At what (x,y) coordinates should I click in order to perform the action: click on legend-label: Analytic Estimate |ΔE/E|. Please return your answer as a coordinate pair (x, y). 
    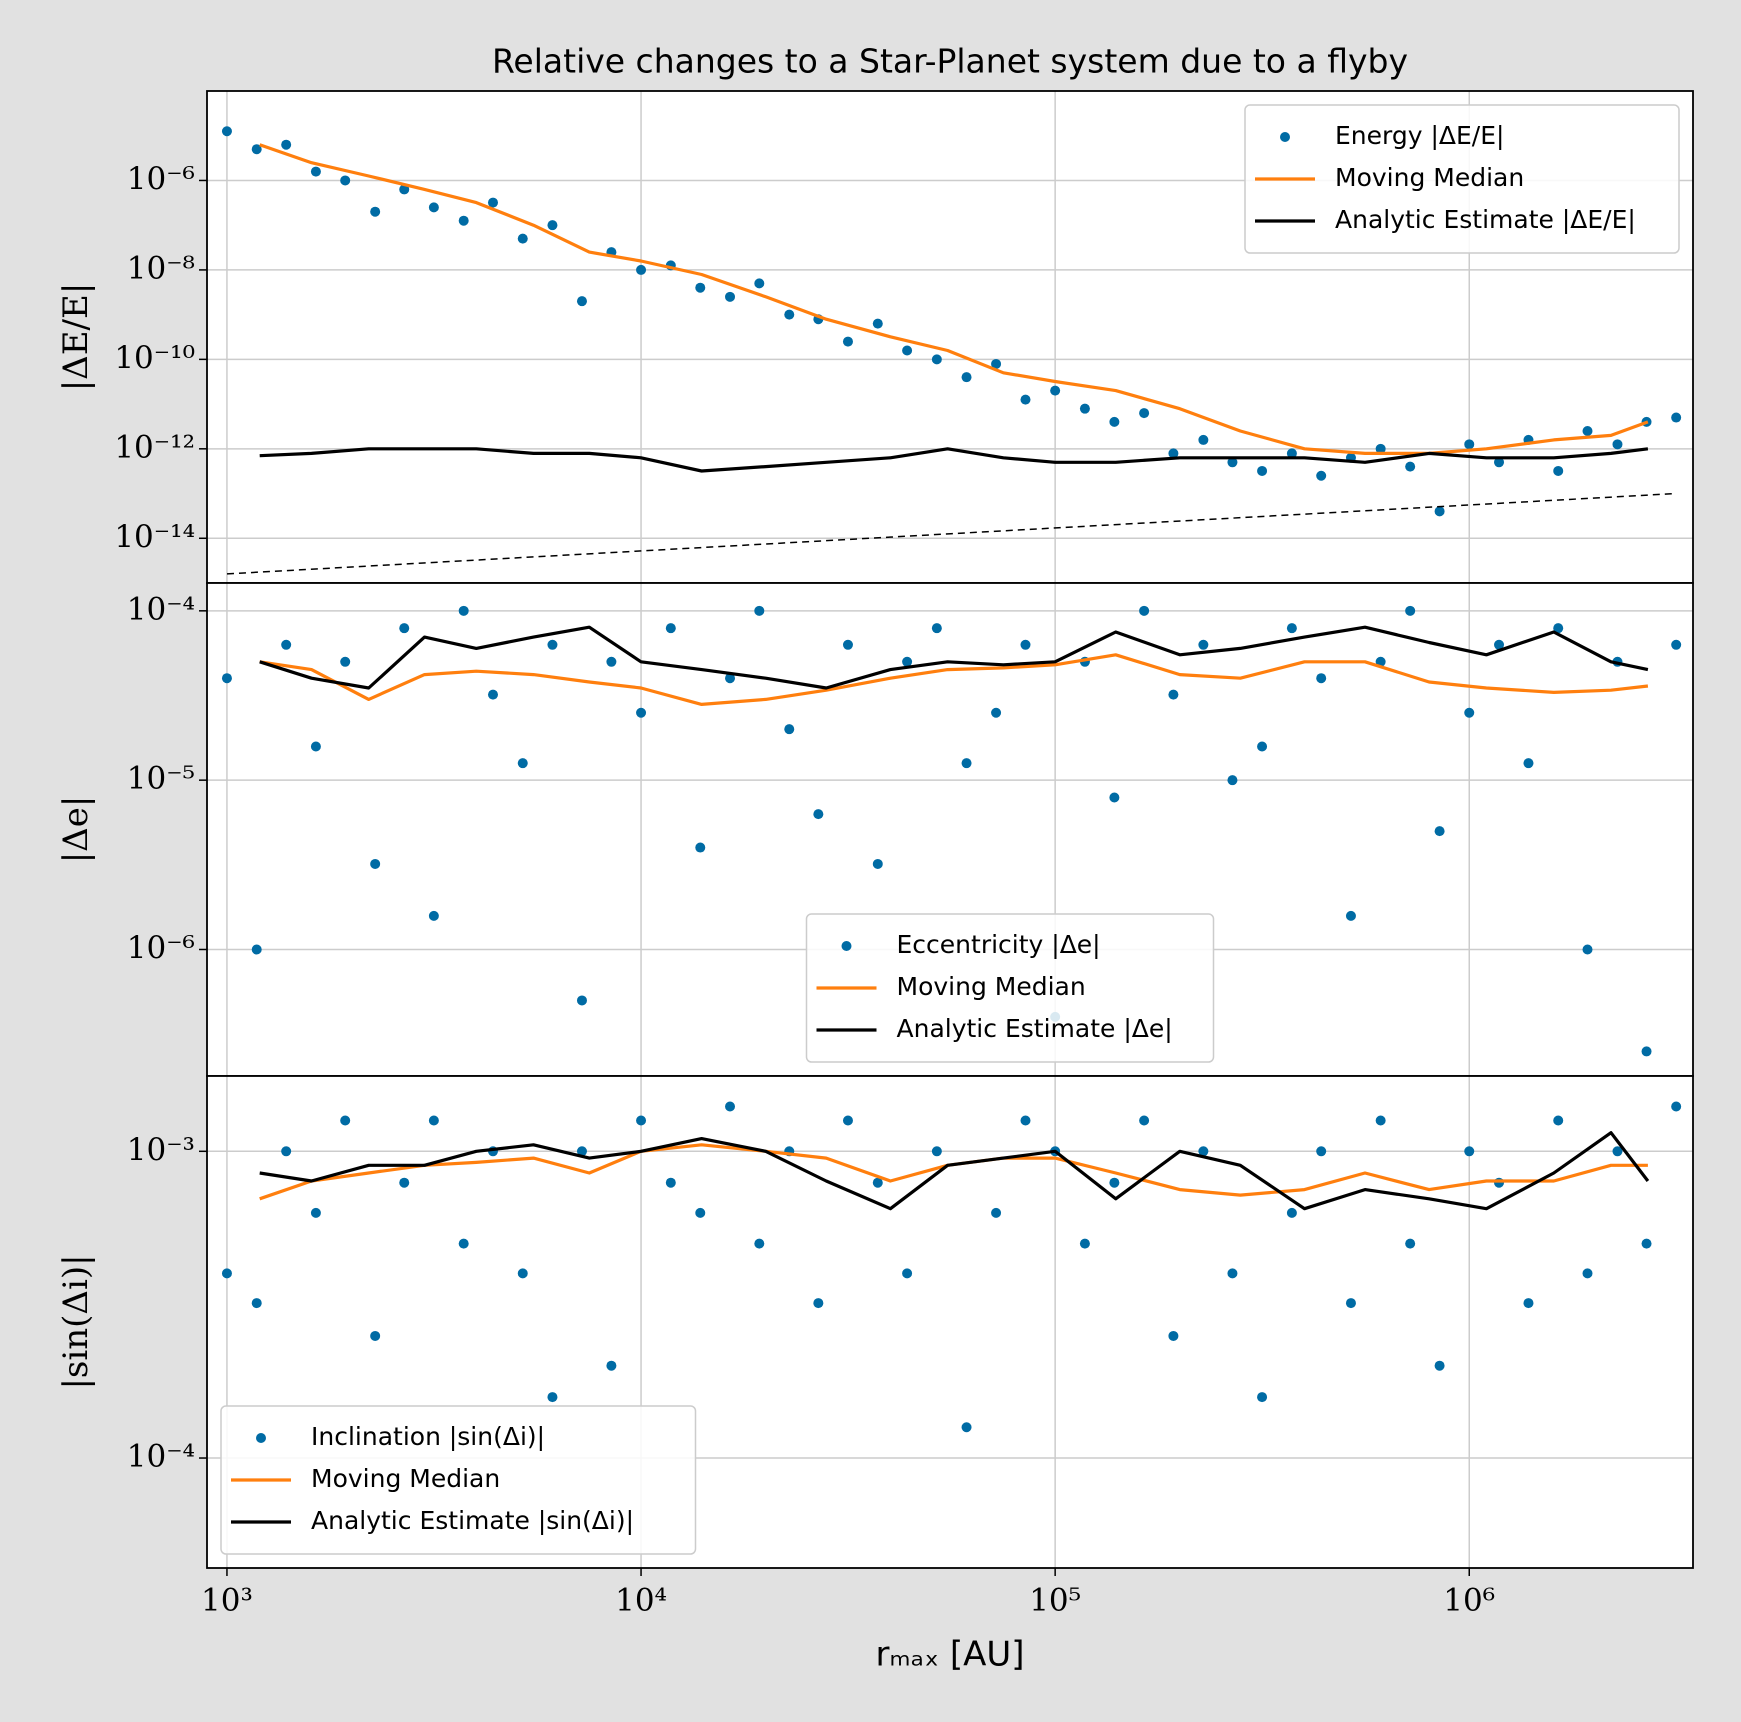
    Looking at the image, I should click on (1485, 219).